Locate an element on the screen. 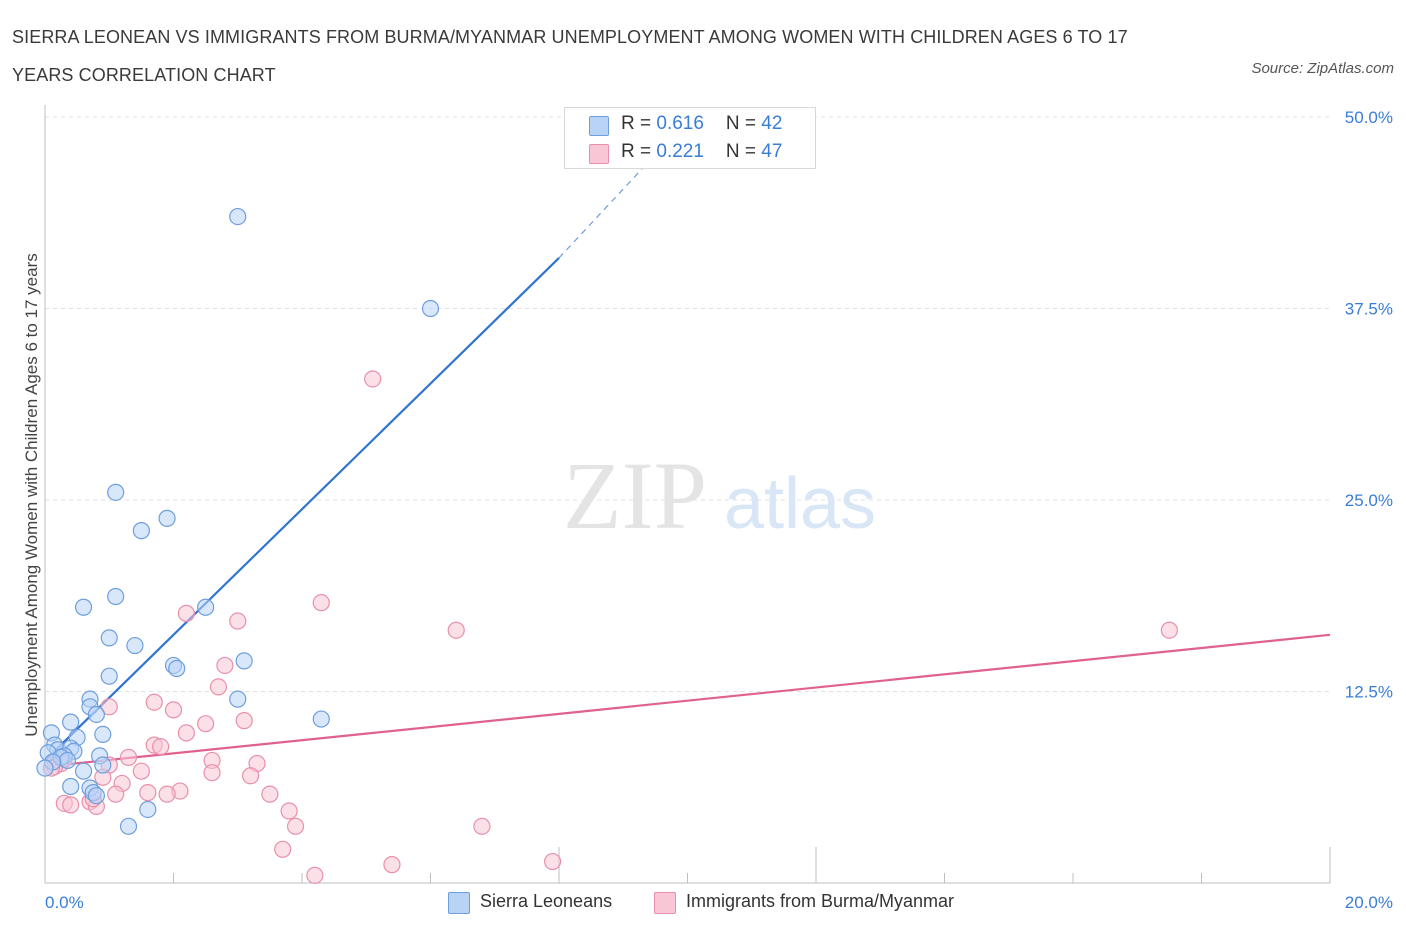 The width and height of the screenshot is (1406, 930). trend-line-burma is located at coordinates (687, 700).